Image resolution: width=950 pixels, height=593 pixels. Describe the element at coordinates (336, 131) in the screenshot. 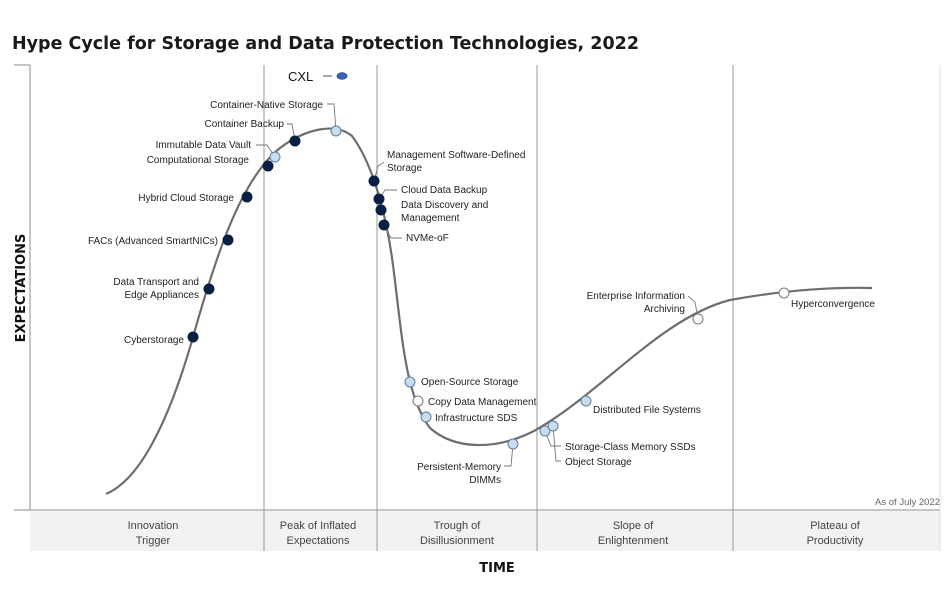

I see `point-container-native-storage` at that location.